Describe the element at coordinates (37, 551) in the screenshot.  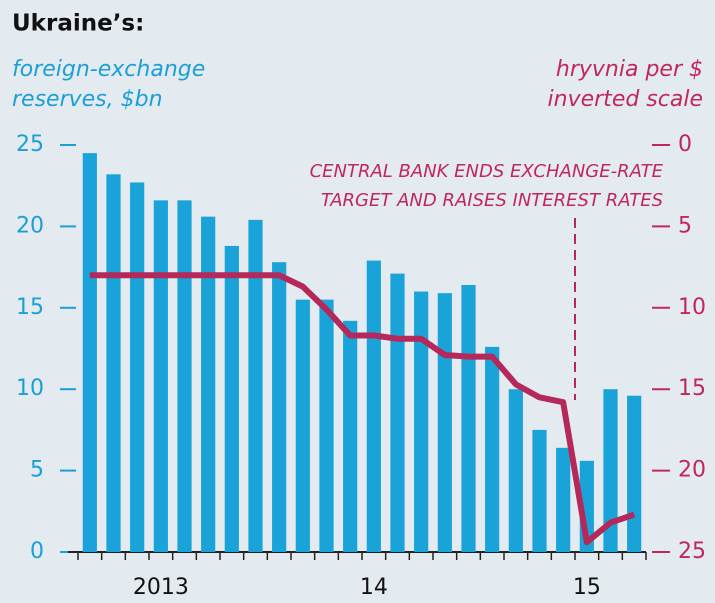
I see `y-tick-label: 0` at that location.